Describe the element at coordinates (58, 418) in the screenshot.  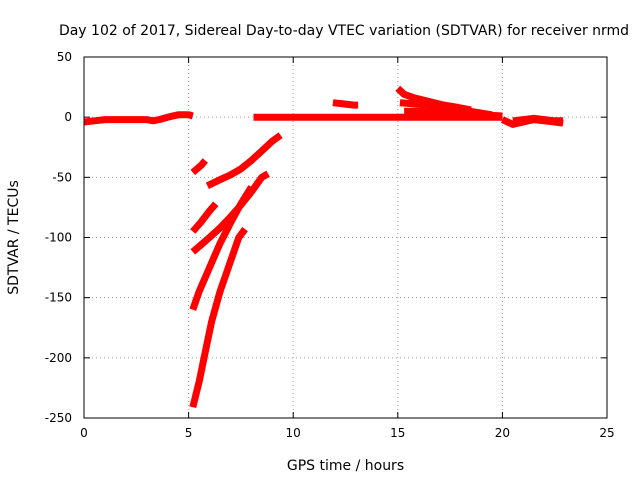
I see `y-tick-label: -250` at that location.